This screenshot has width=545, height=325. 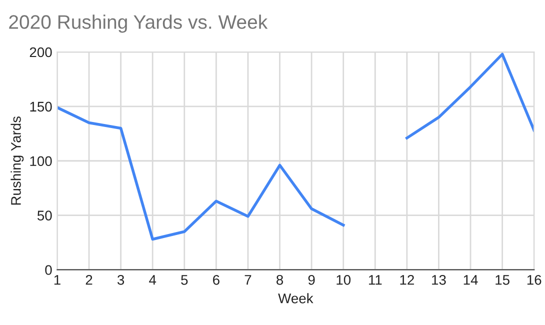 I want to click on x-tick-label: 4, so click(x=152, y=280).